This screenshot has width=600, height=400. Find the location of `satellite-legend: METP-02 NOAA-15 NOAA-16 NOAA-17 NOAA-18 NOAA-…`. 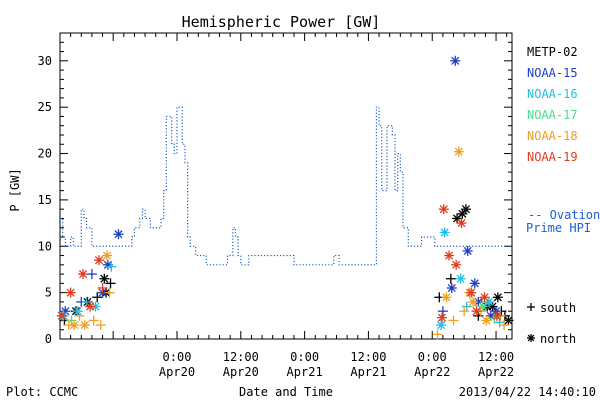

satellite-legend: METP-02 NOAA-15 NOAA-16 NOAA-17 NOAA-18 NOAA-… is located at coordinates (552, 104).